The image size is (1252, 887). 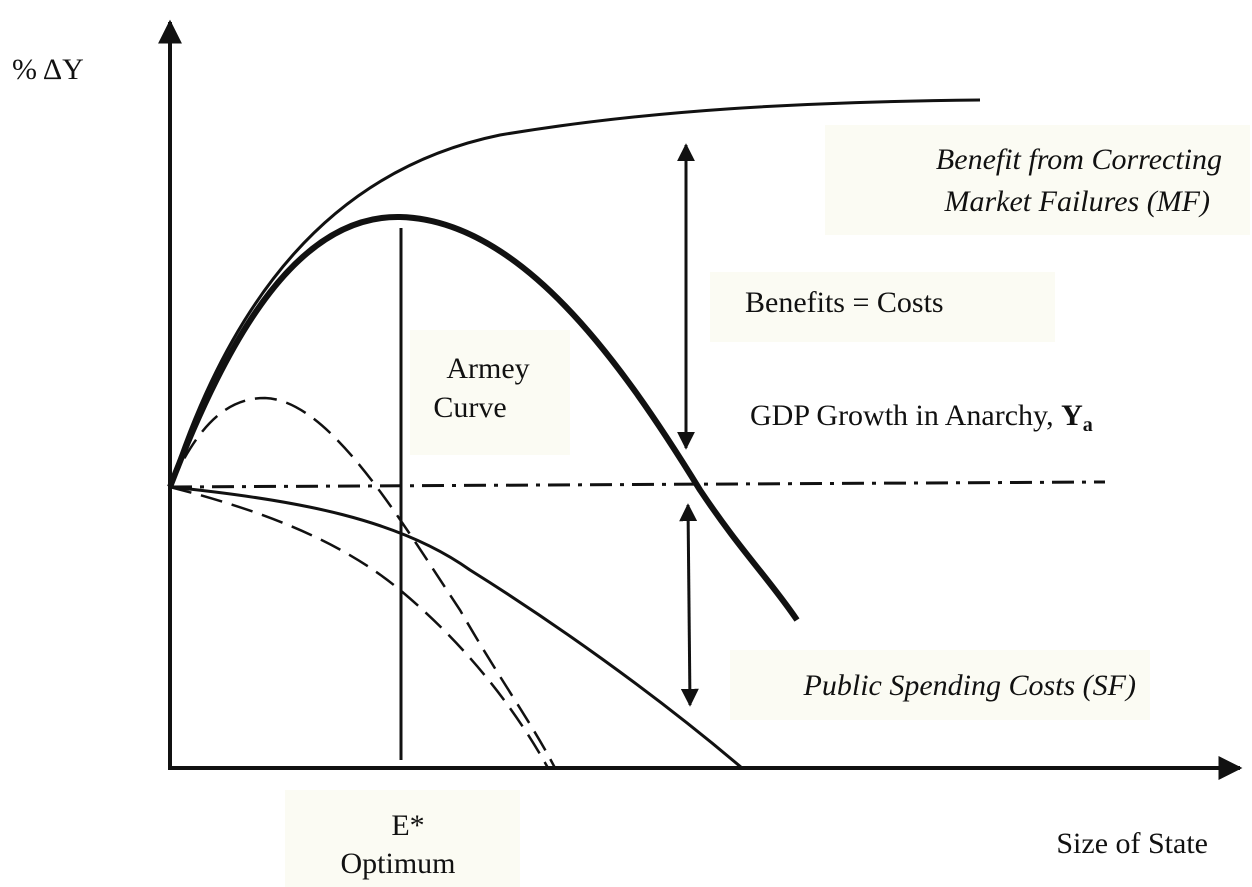 I want to click on mf-label: Market Failures (MF), so click(x=1077, y=201).